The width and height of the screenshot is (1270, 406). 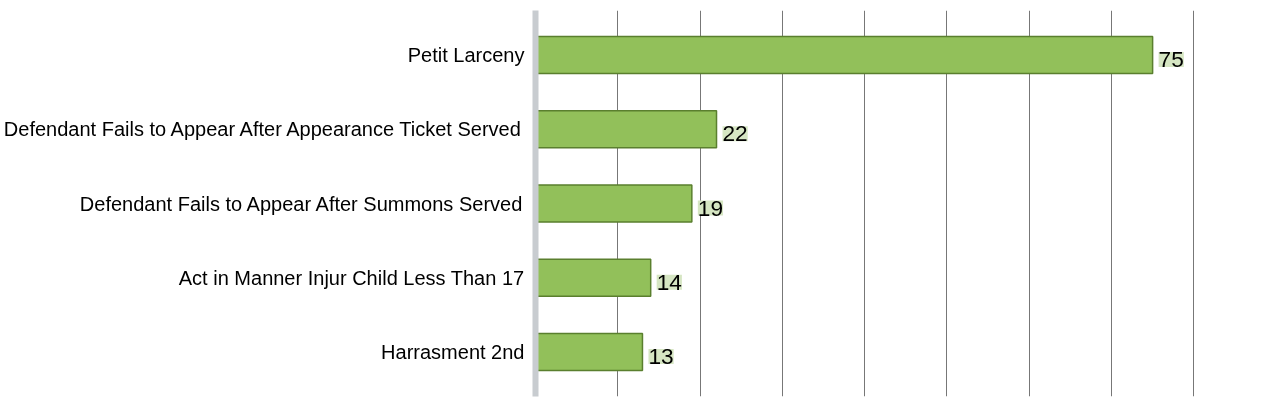 What do you see at coordinates (735, 133) in the screenshot?
I see `data-label: 22` at bounding box center [735, 133].